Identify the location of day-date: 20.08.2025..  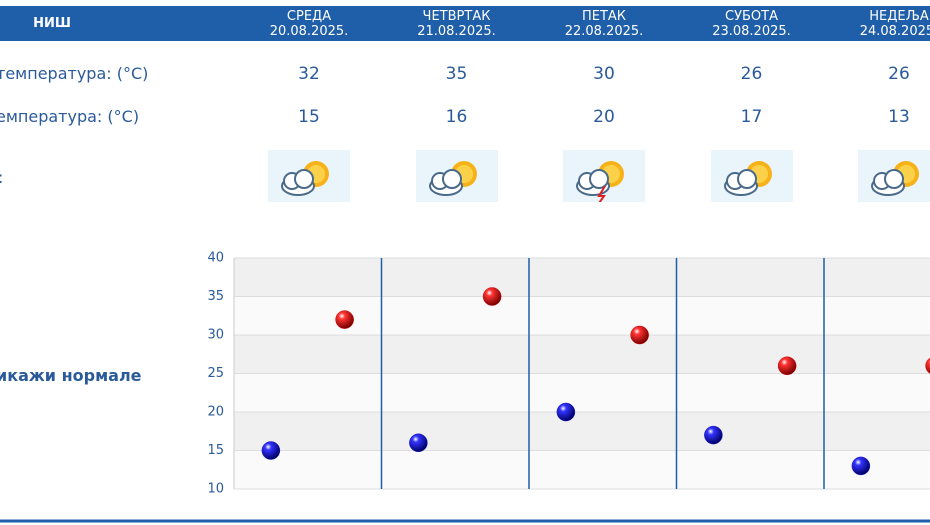
(309, 31).